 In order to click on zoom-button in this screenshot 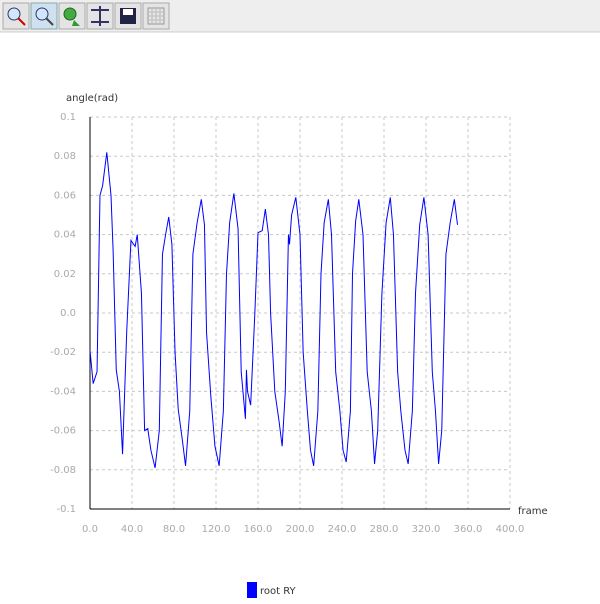, I will do `click(44, 16)`.